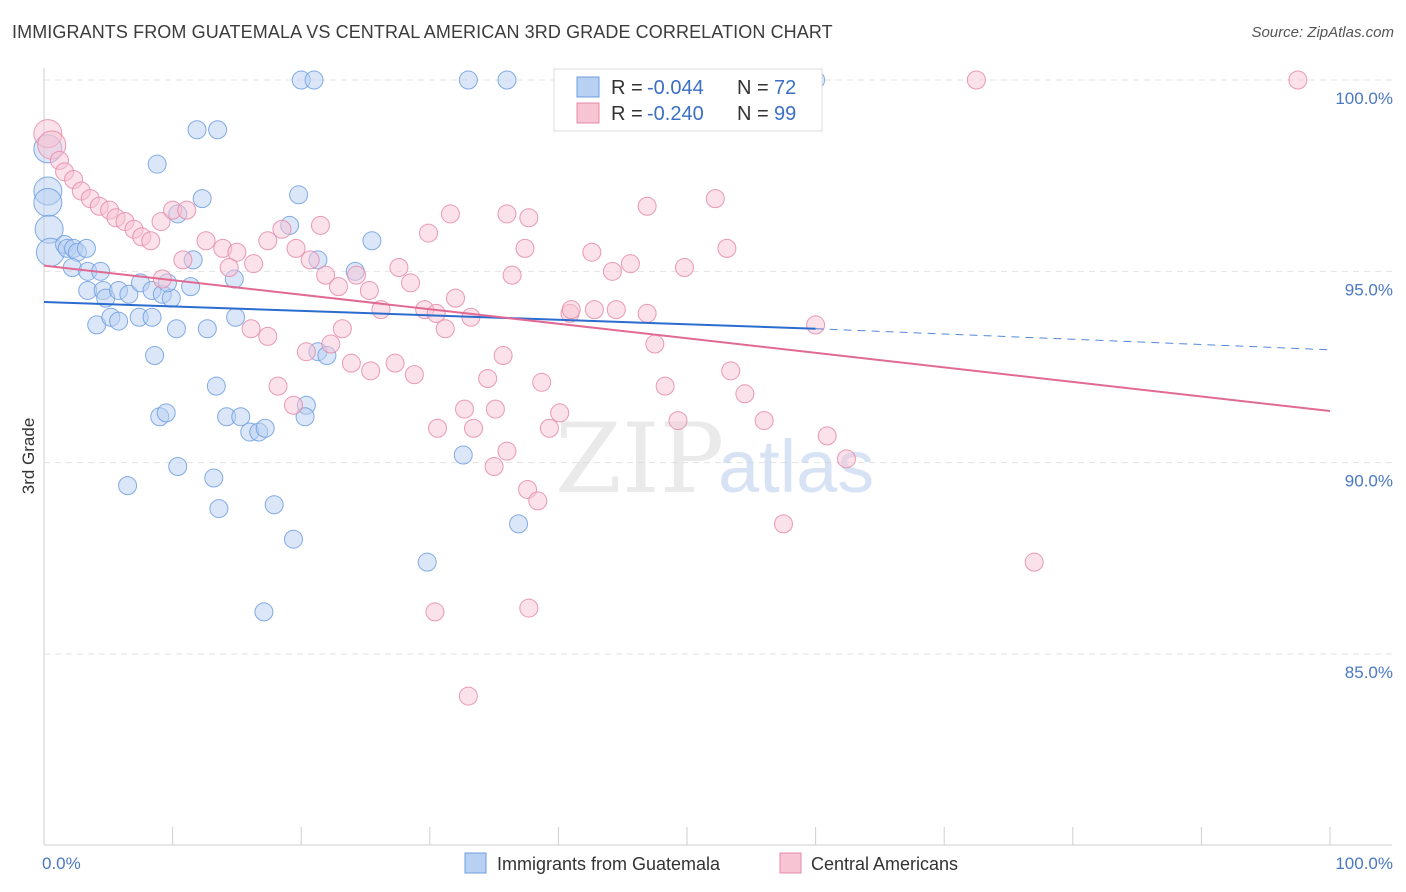  Describe the element at coordinates (688, 100) in the screenshot. I see `stats-legend: R = -0.044 N = 72 R = -0.240 N = 99` at that location.